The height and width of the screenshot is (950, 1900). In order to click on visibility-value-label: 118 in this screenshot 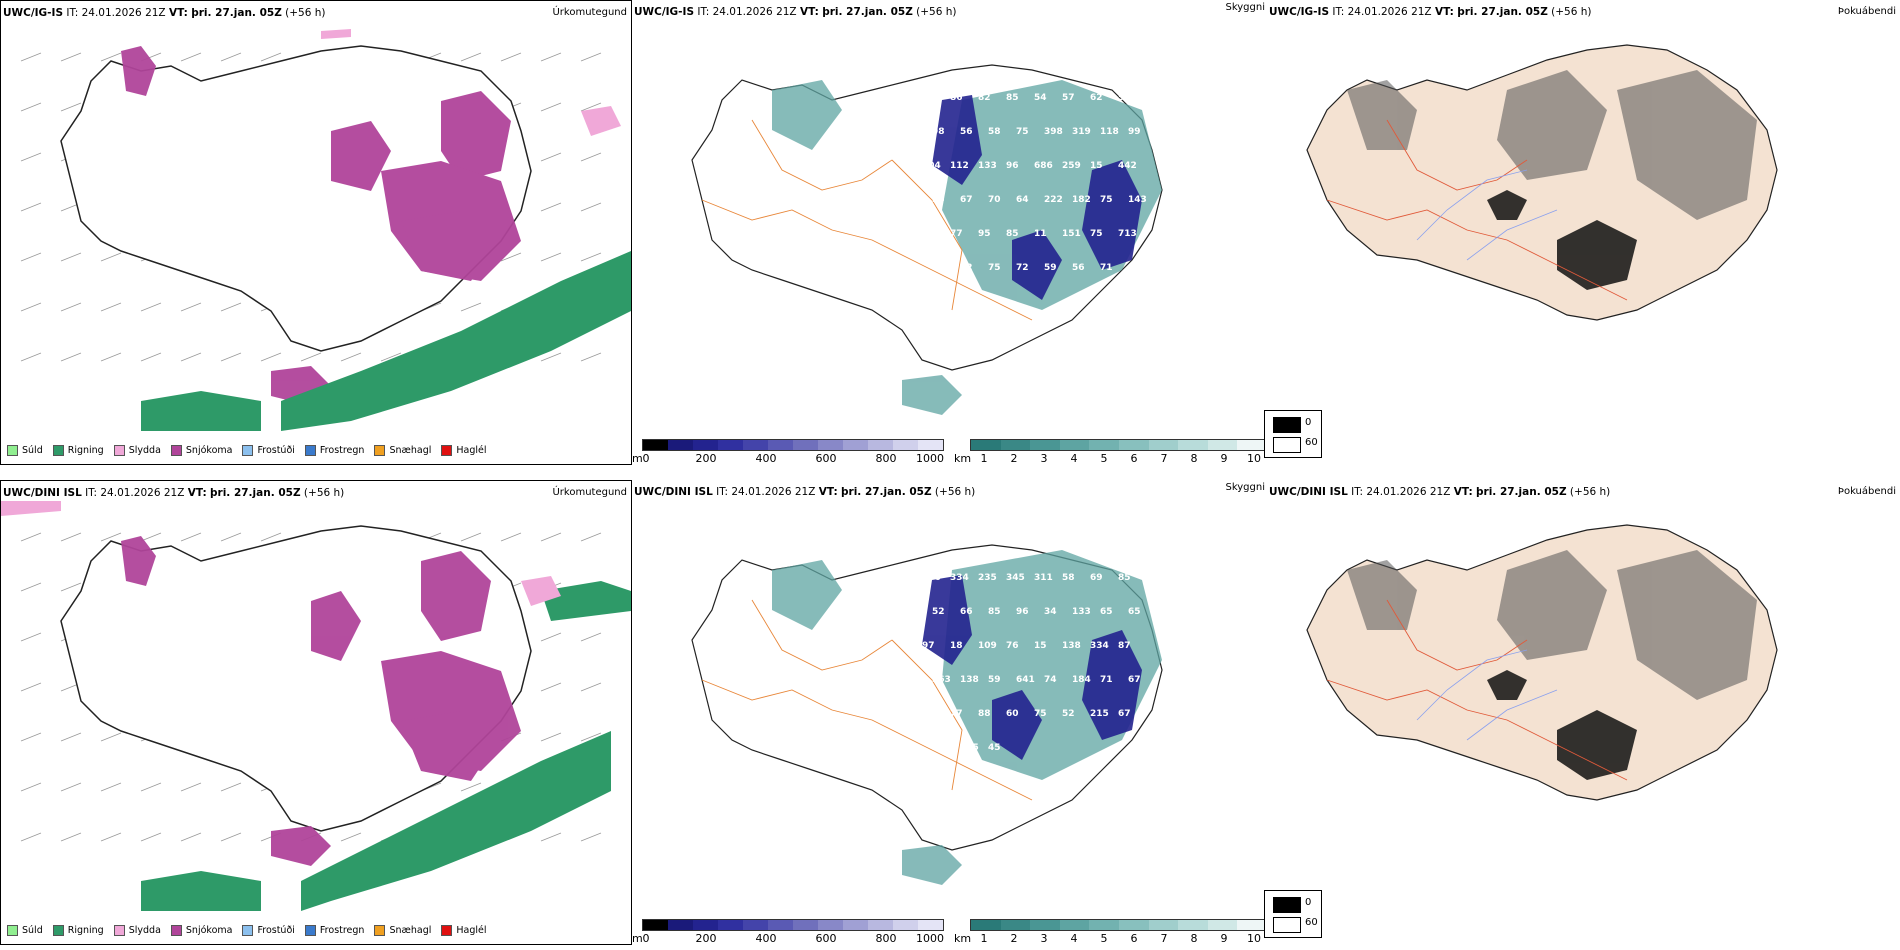, I will do `click(1109, 132)`.